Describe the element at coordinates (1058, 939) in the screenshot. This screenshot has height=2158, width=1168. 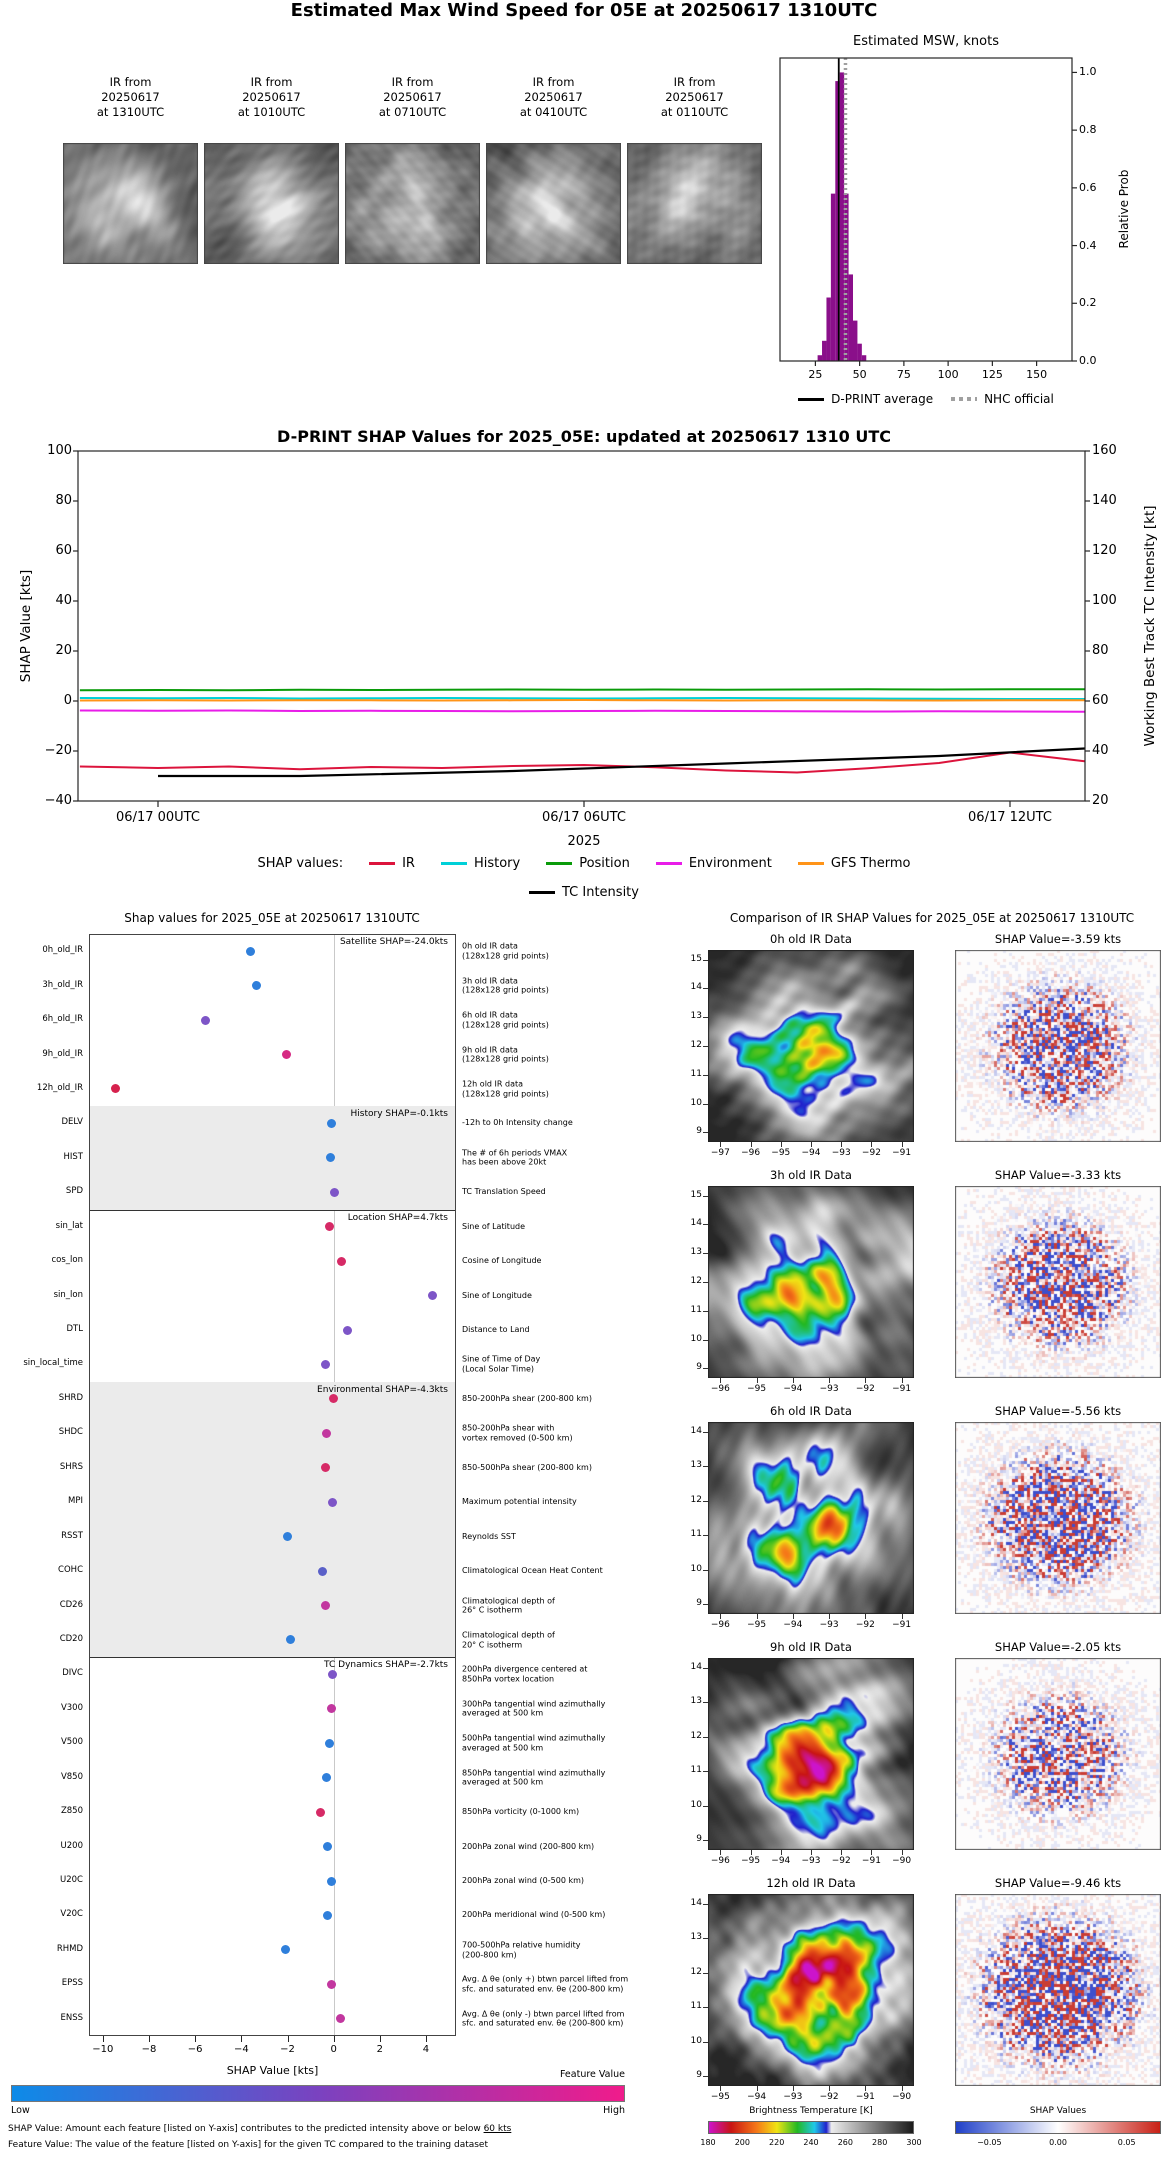
I see `shap-panel-title: SHAP Value=-3.59 kts` at that location.